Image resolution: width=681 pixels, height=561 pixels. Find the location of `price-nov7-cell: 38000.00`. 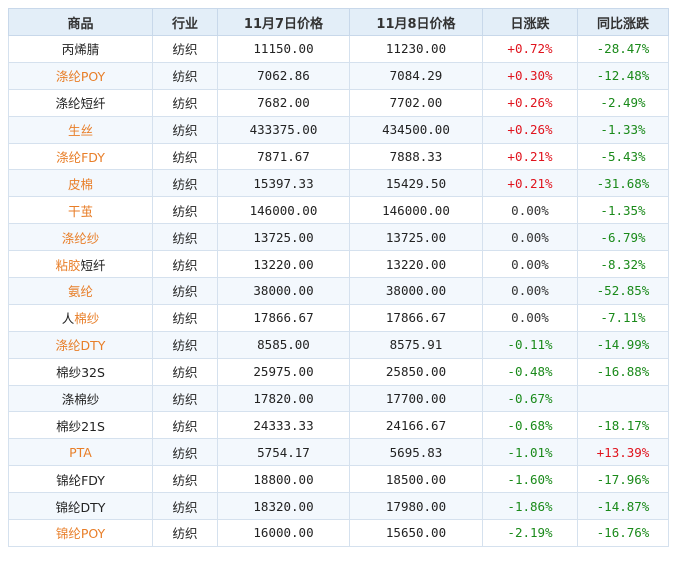

price-nov7-cell: 38000.00 is located at coordinates (283, 291).